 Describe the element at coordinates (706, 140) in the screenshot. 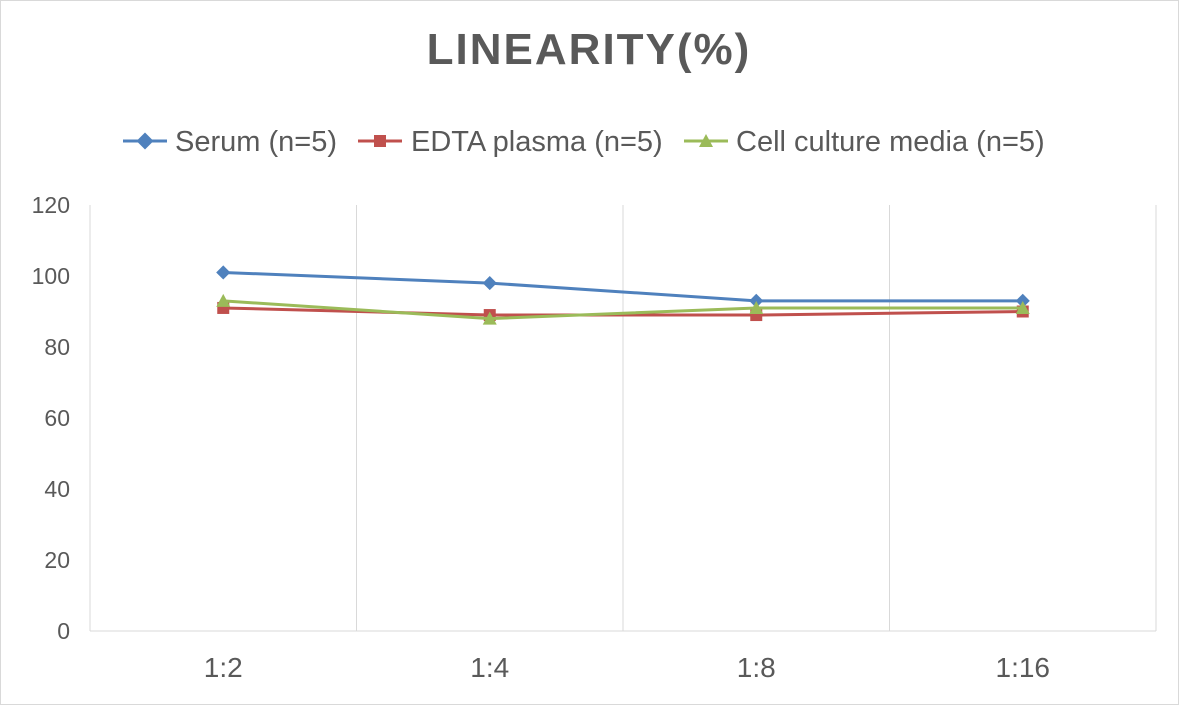

I see `legend-marker-cell-culture-media` at that location.